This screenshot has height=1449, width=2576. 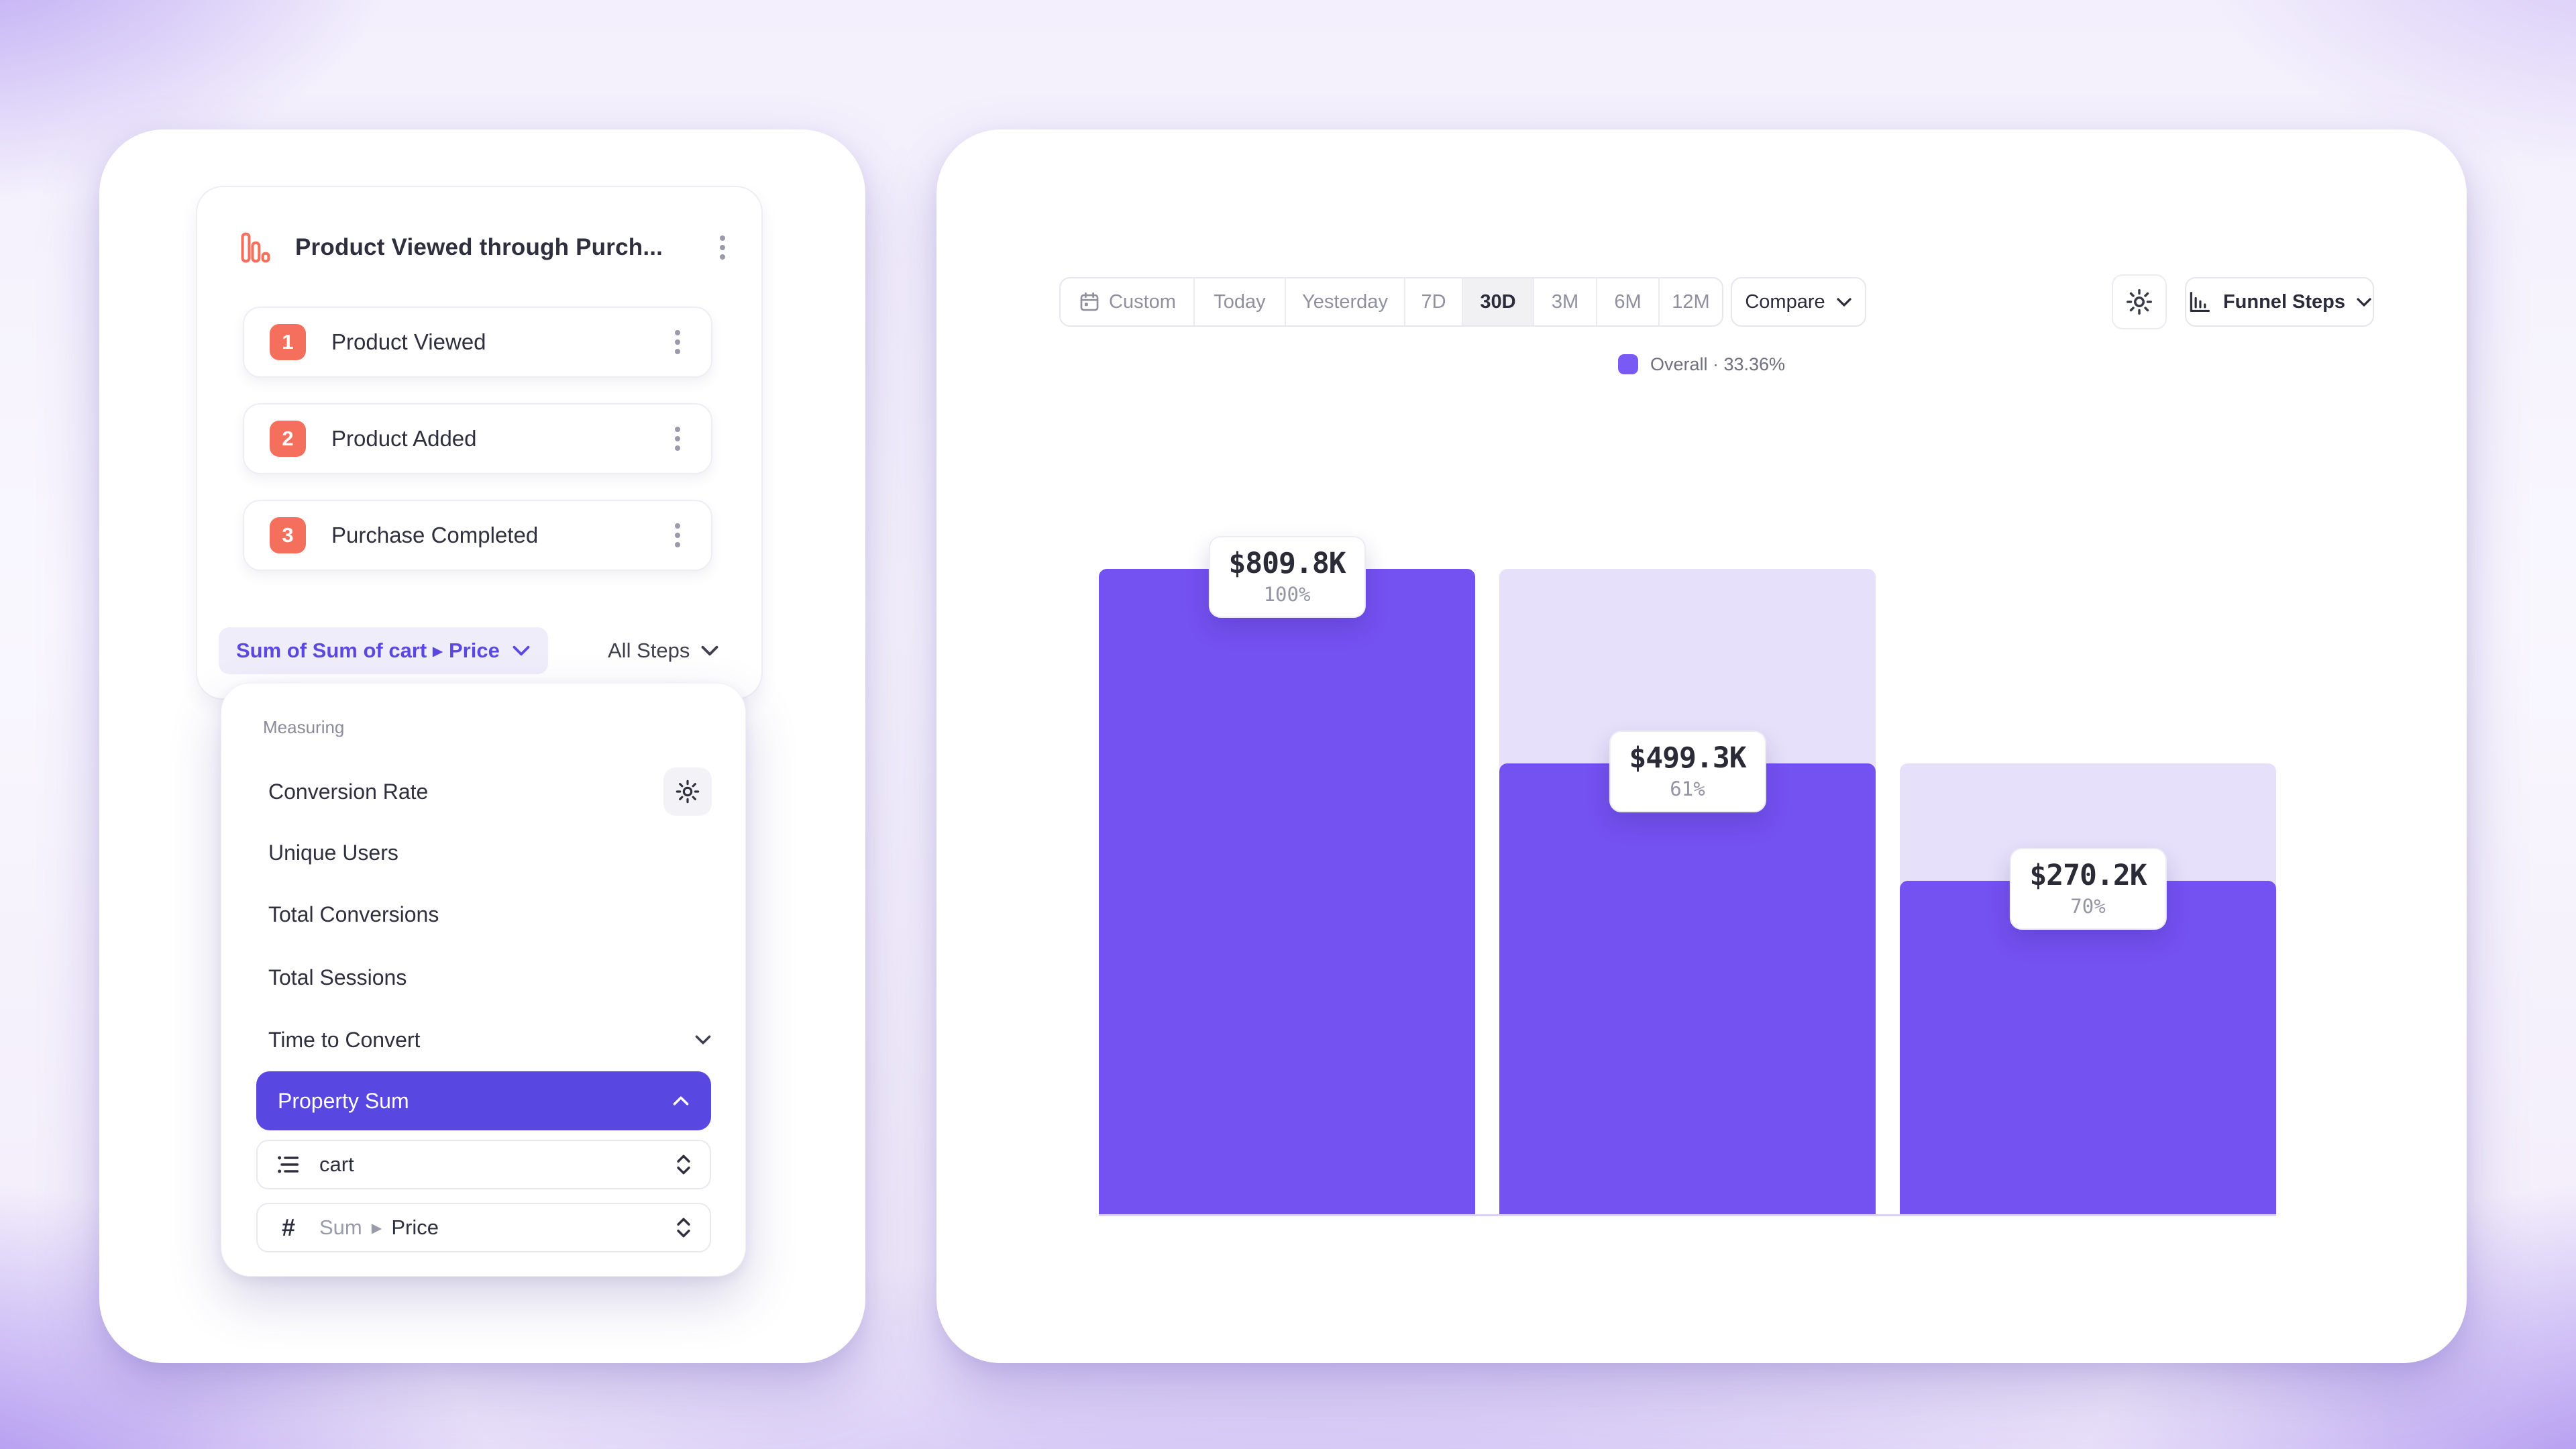 What do you see at coordinates (1287, 563) in the screenshot?
I see `bar-value-label: $809.8K` at bounding box center [1287, 563].